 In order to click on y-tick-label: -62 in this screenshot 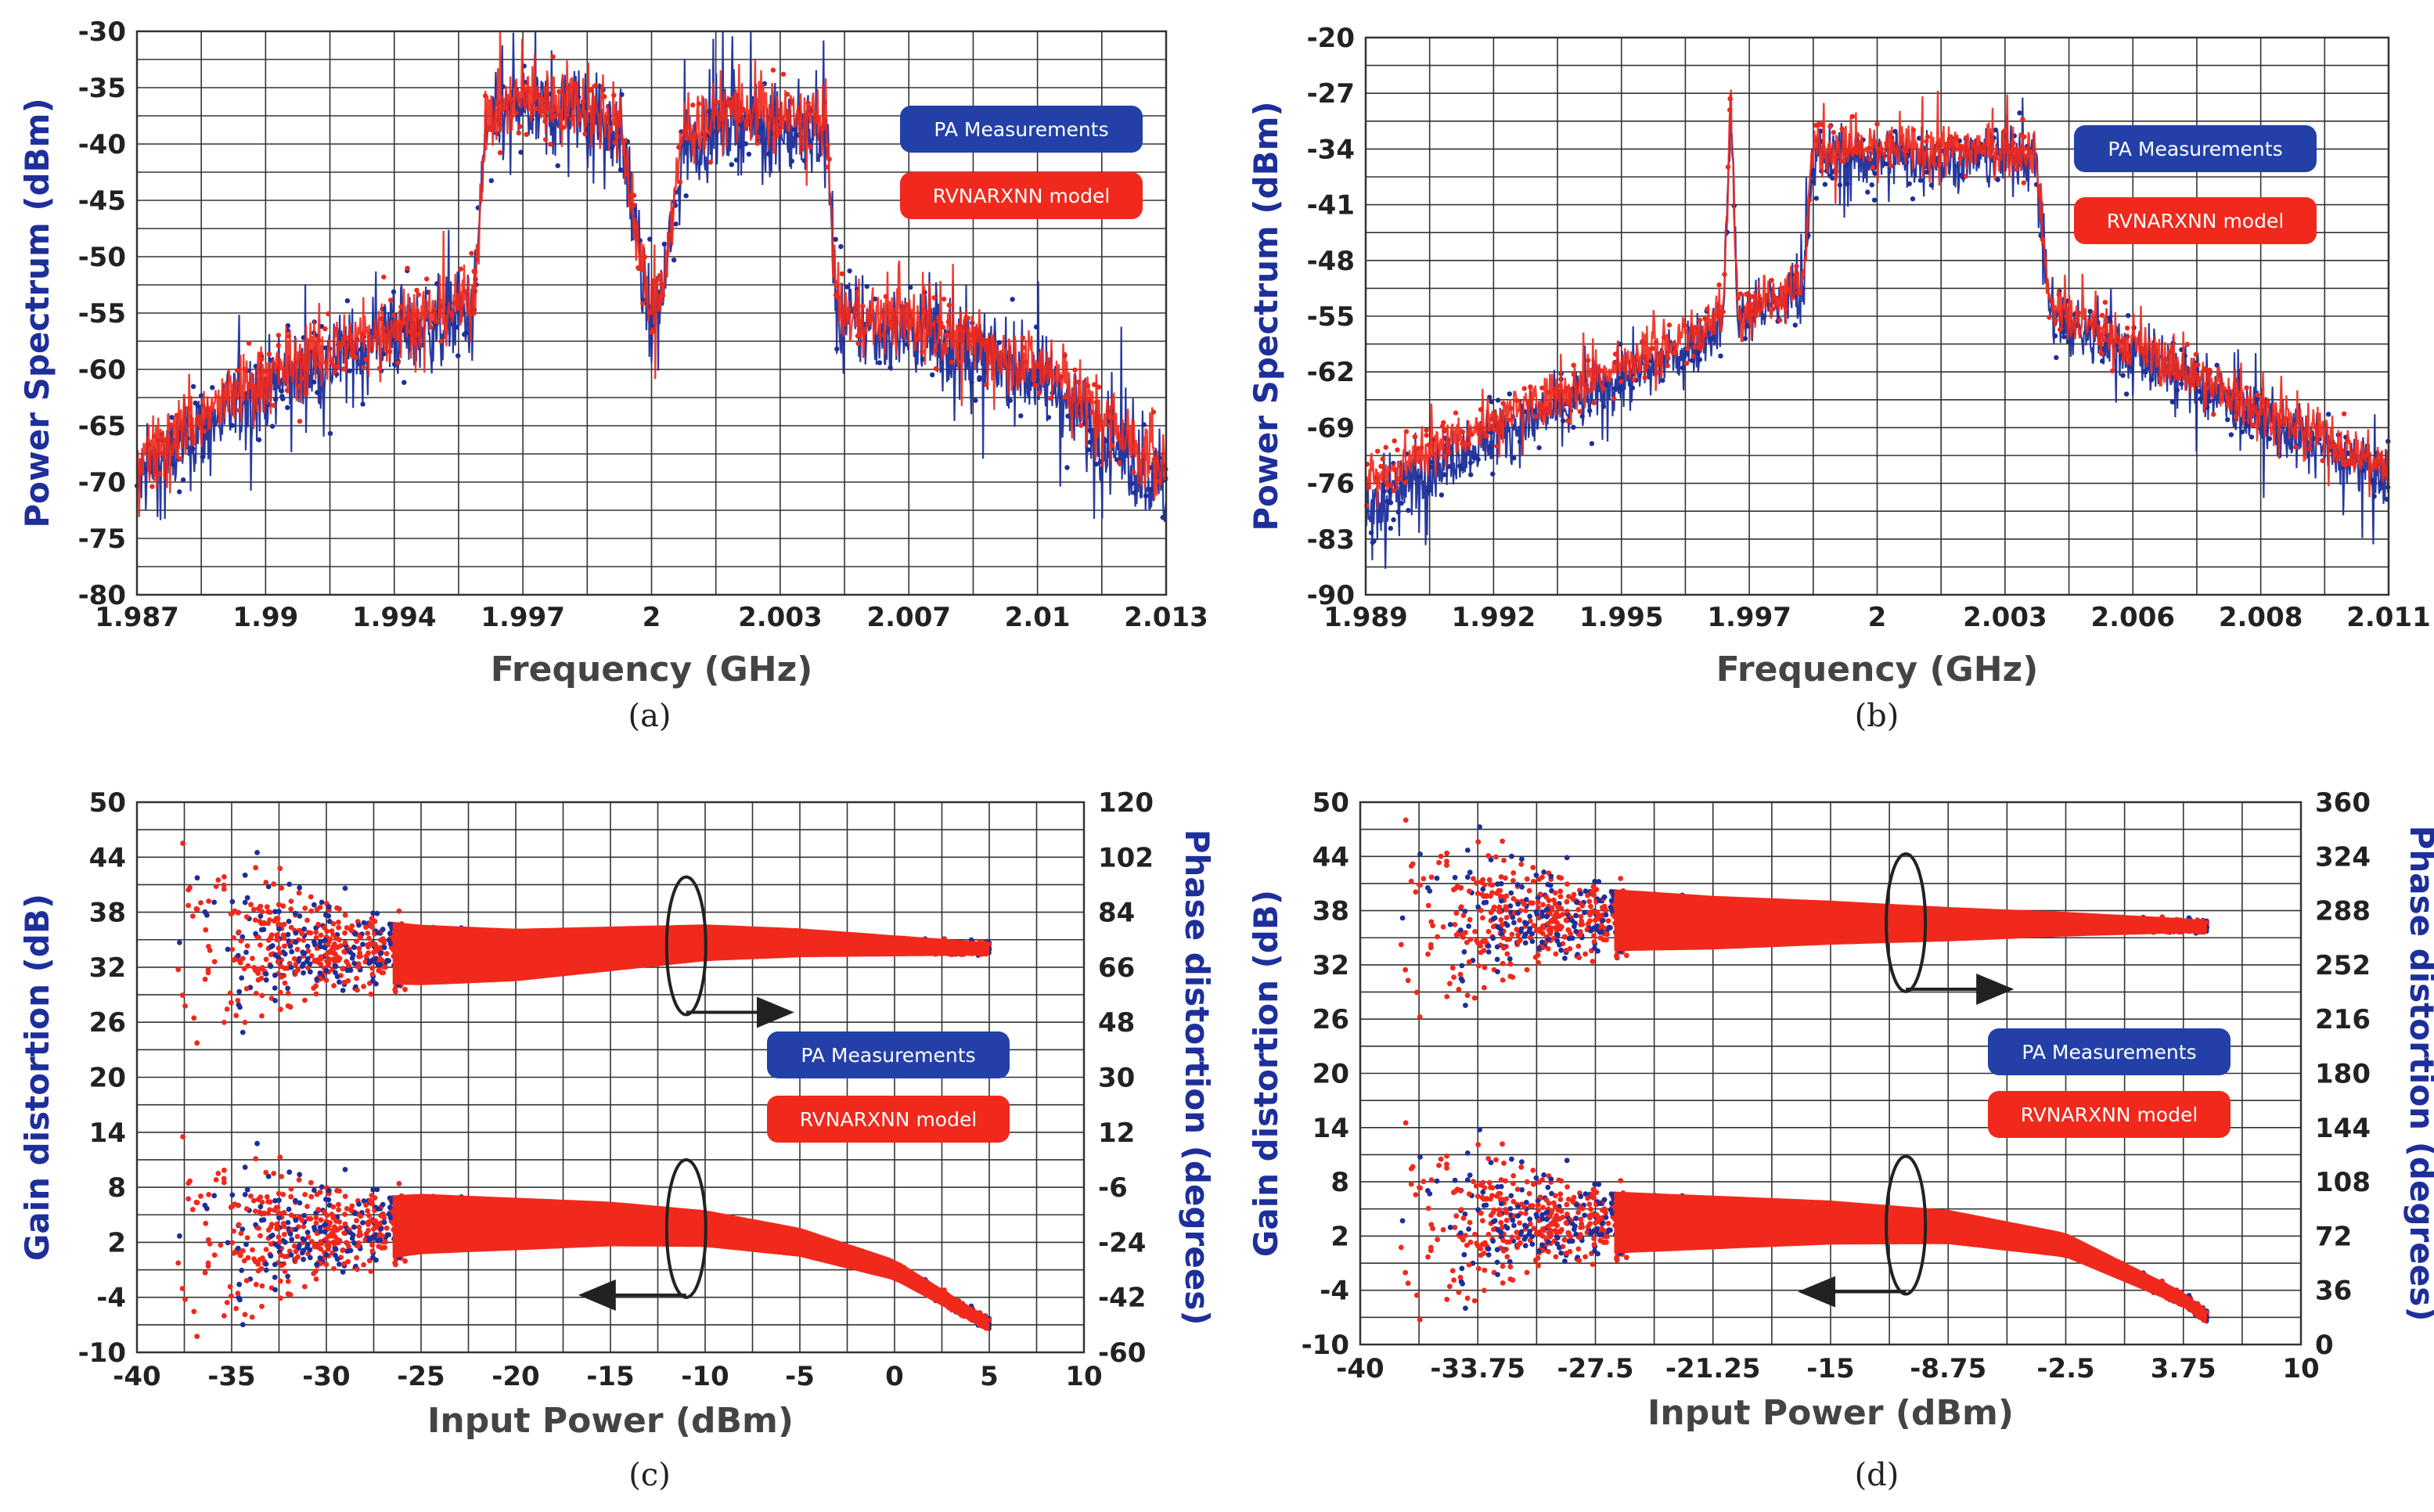, I will do `click(1331, 372)`.